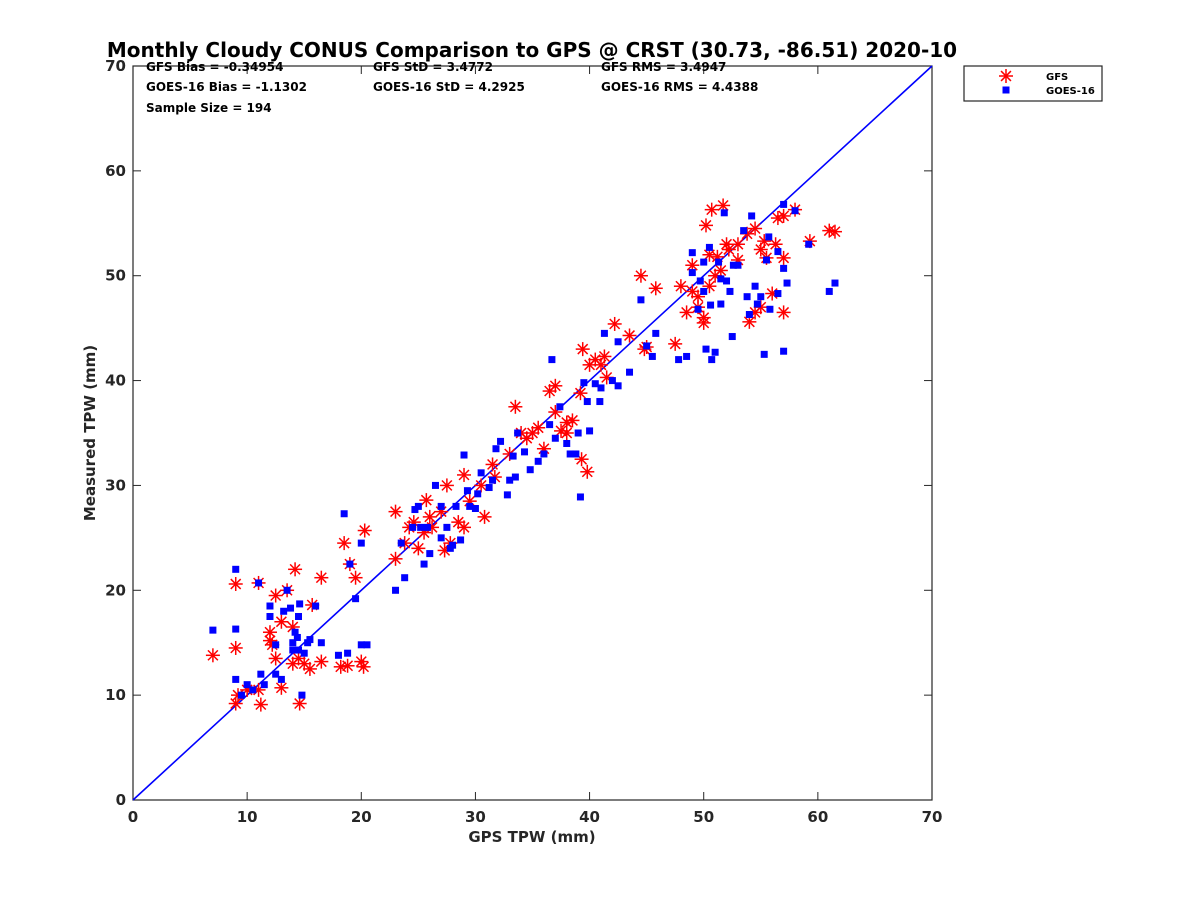 This screenshot has width=1200, height=900. What do you see at coordinates (121, 800) in the screenshot?
I see `y-tick-label: 0` at bounding box center [121, 800].